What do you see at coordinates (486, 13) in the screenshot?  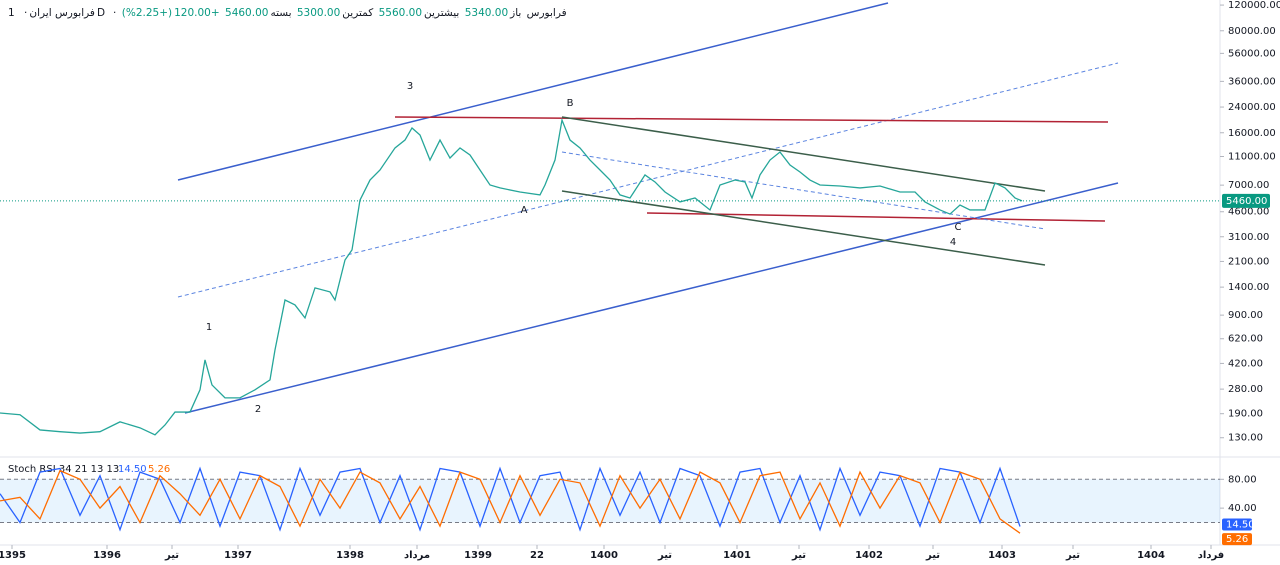 I see `open: 5340.00` at bounding box center [486, 13].